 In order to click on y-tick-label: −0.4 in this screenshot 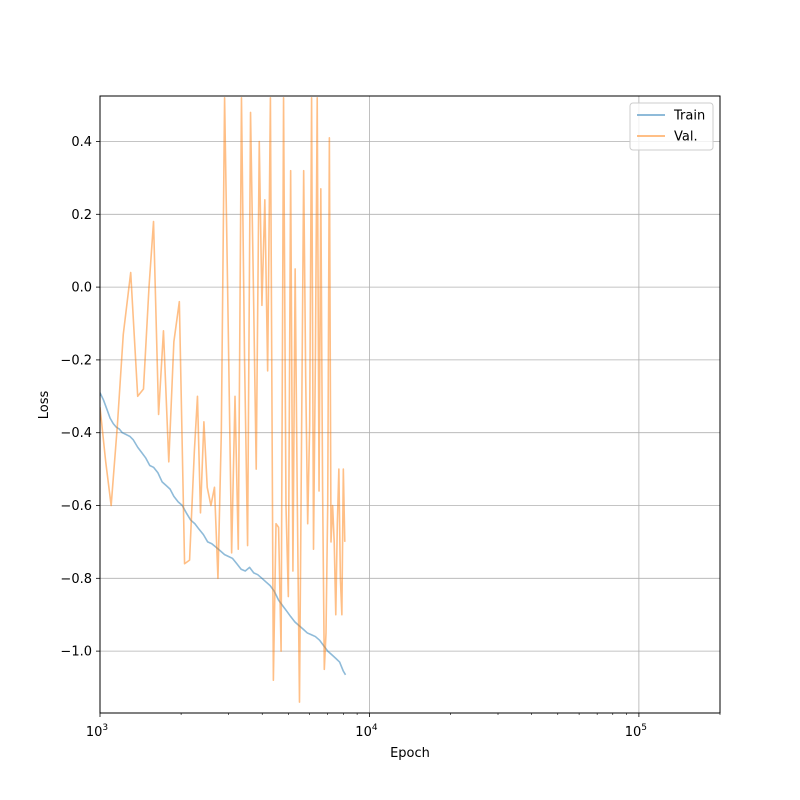, I will do `click(76, 433)`.